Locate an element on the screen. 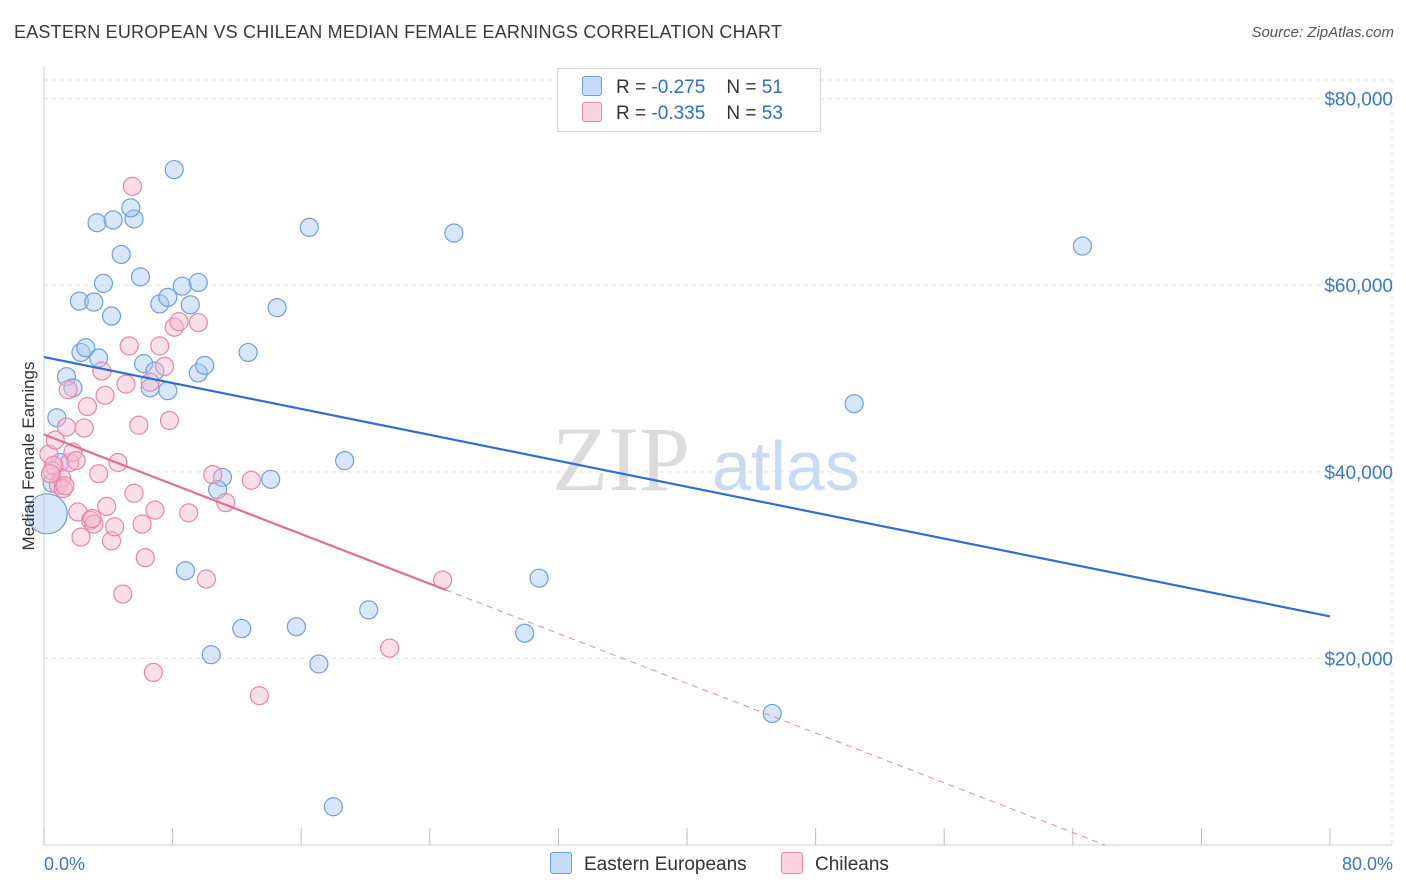 The image size is (1406, 892). trend-line-chileans-extrapolated is located at coordinates (775, 717).